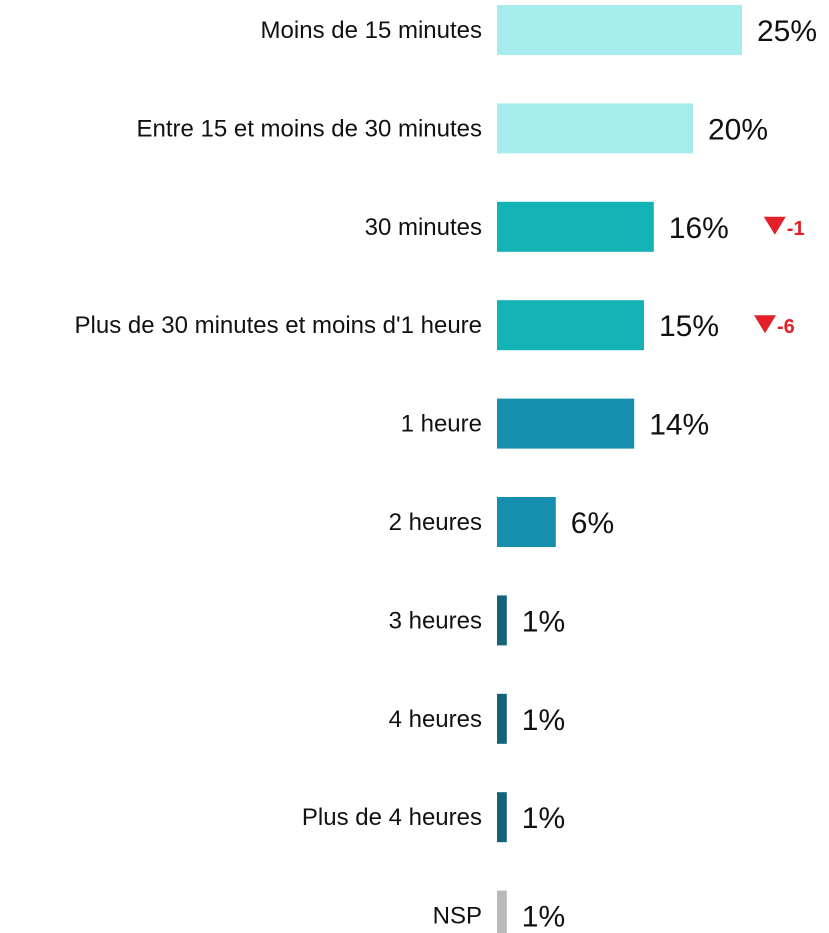  What do you see at coordinates (592, 523) in the screenshot?
I see `value-label: 6%` at bounding box center [592, 523].